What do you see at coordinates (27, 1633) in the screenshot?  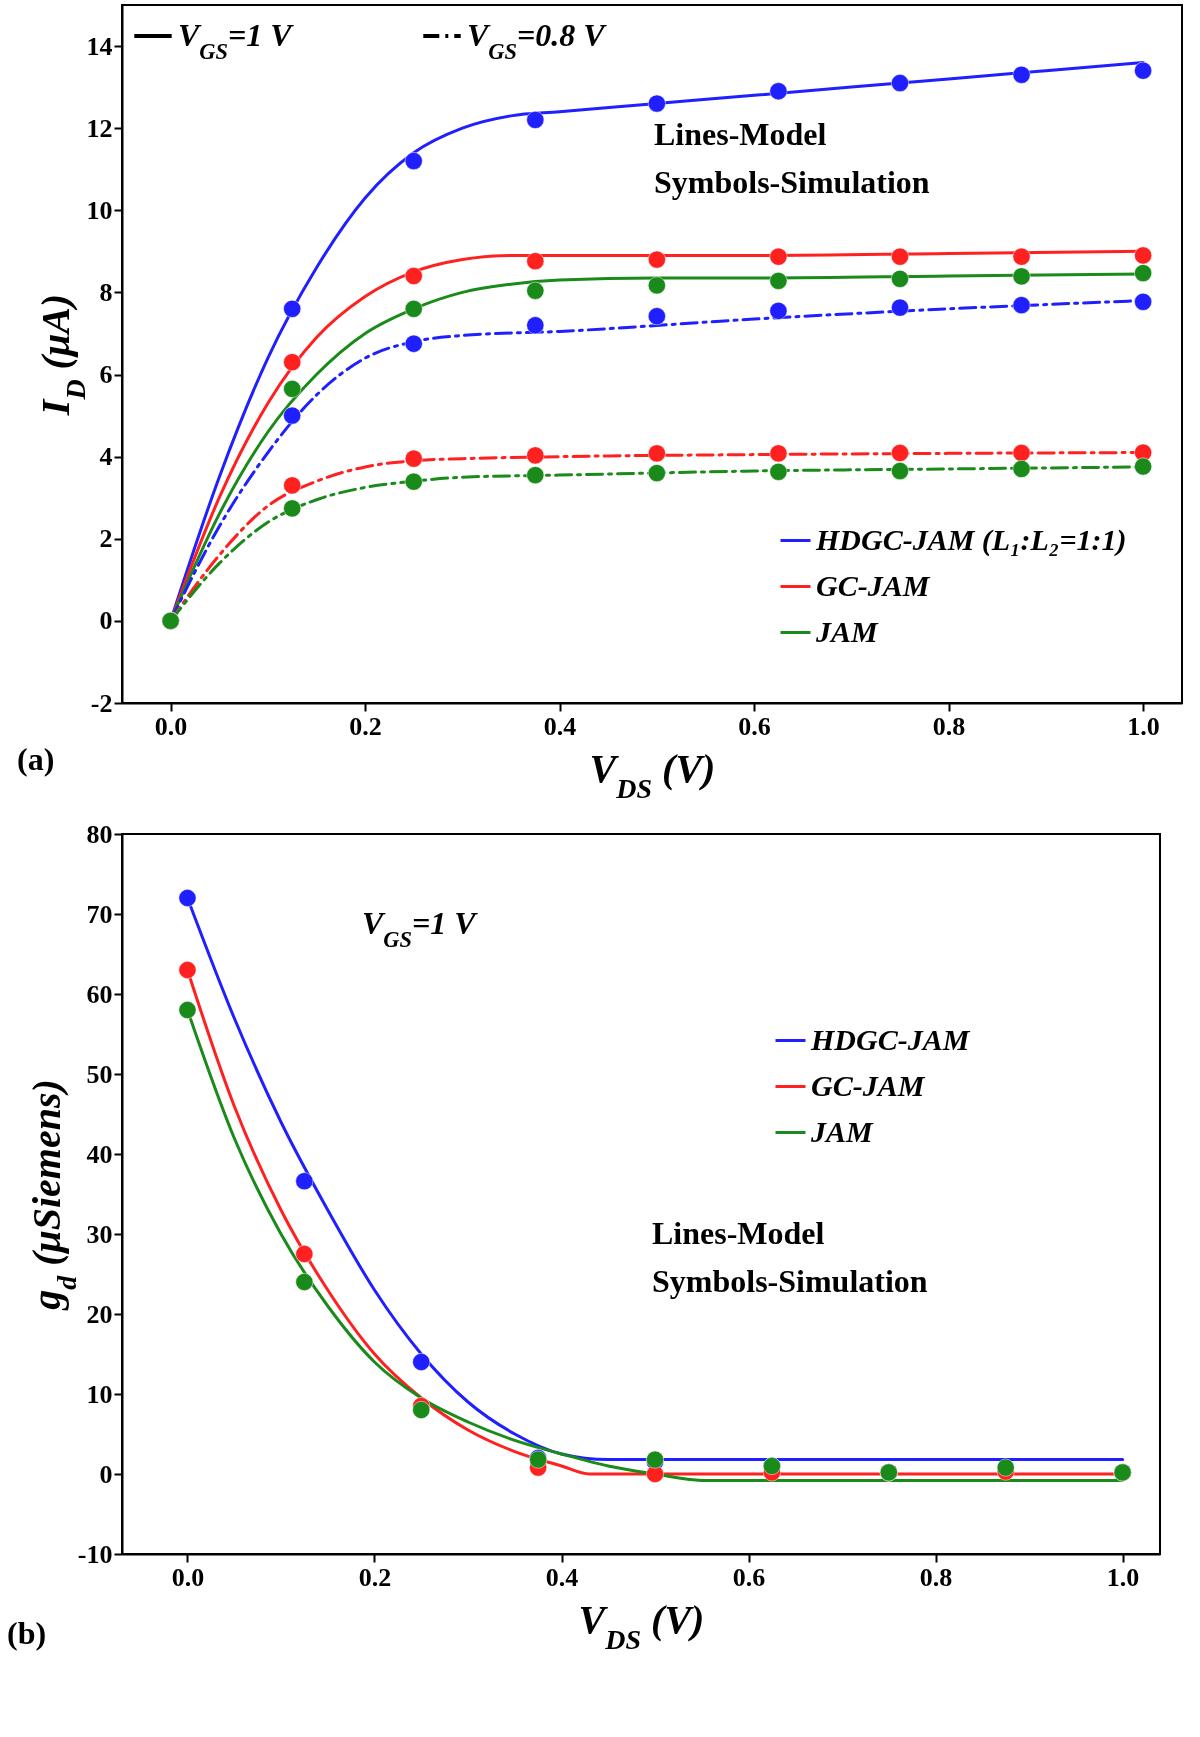 I see `text: (b)` at bounding box center [27, 1633].